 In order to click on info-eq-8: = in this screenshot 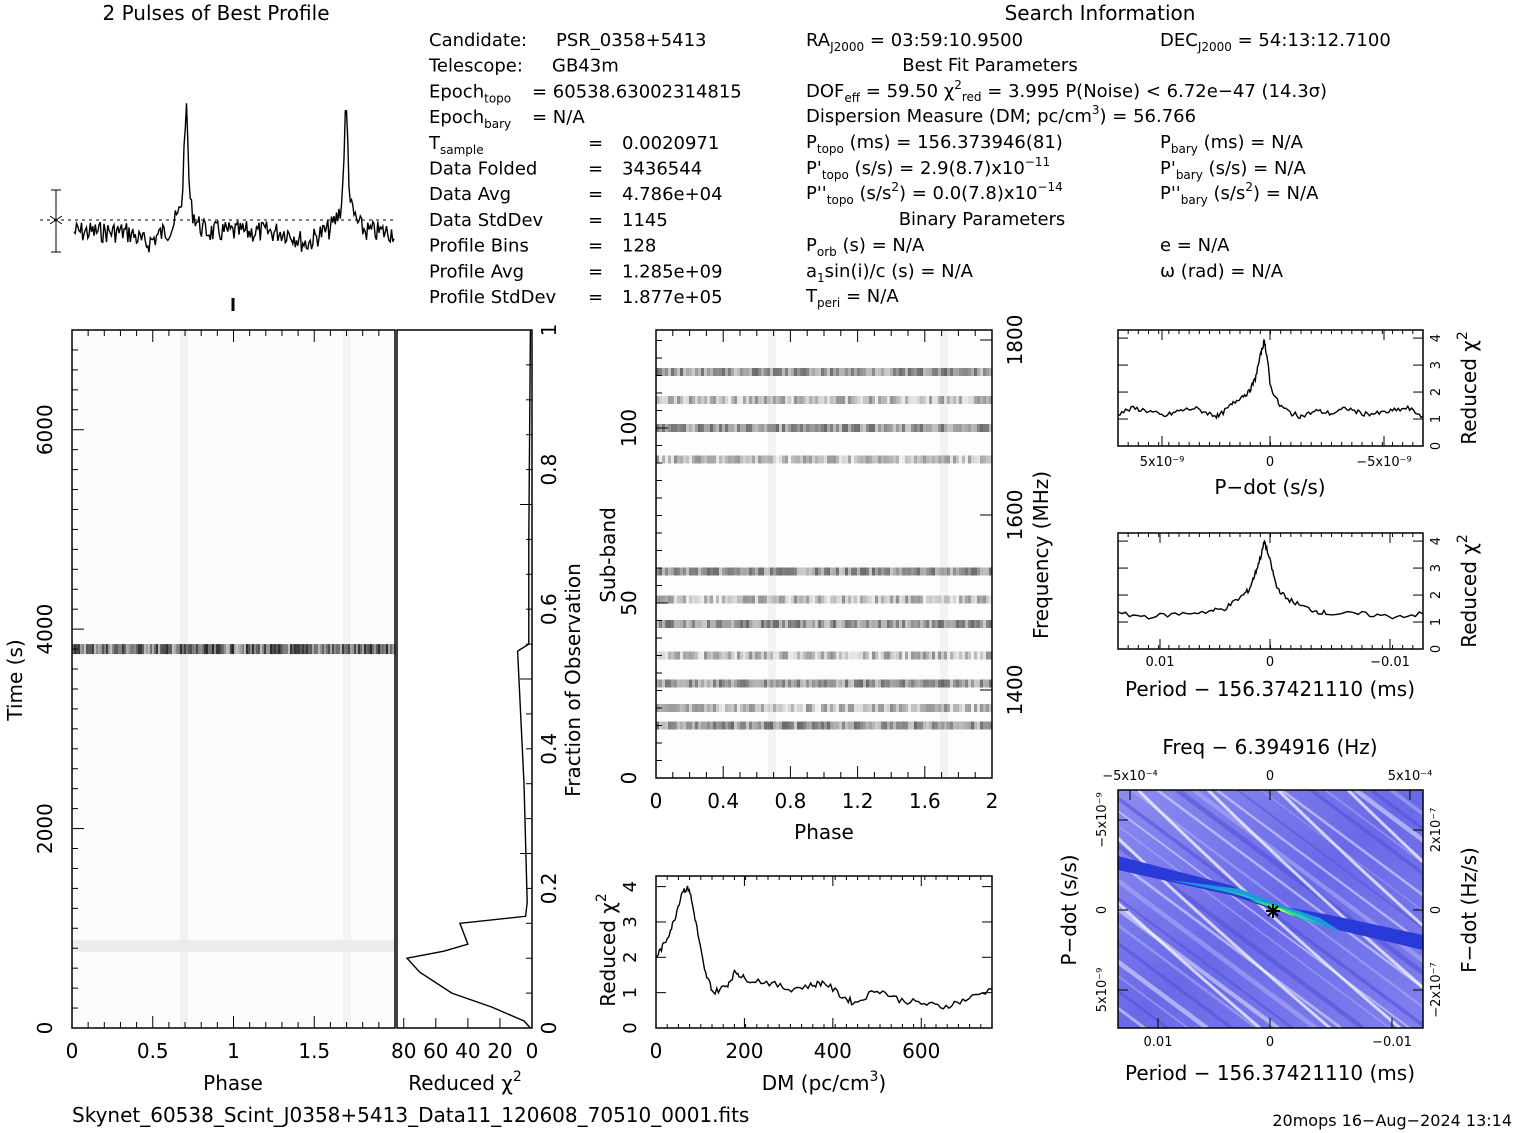, I will do `click(595, 246)`.